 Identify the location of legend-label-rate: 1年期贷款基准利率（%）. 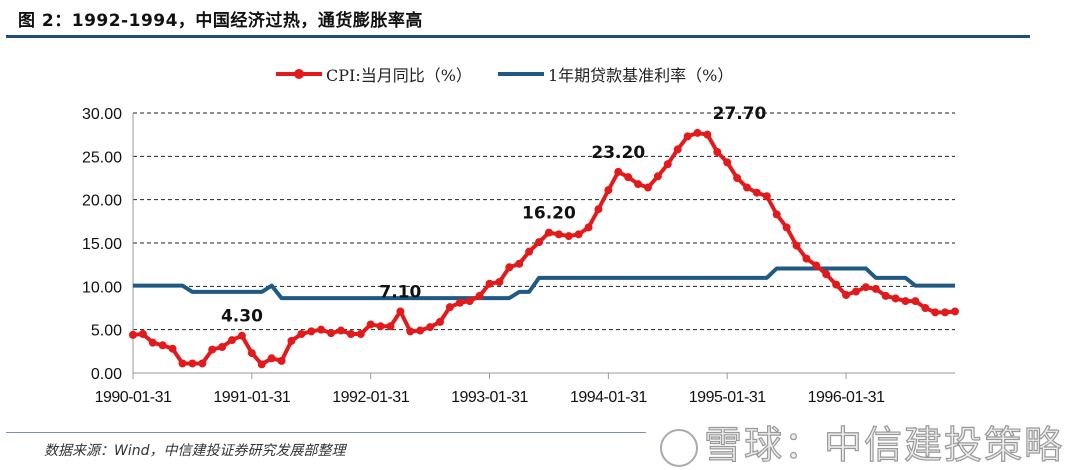
(640, 75).